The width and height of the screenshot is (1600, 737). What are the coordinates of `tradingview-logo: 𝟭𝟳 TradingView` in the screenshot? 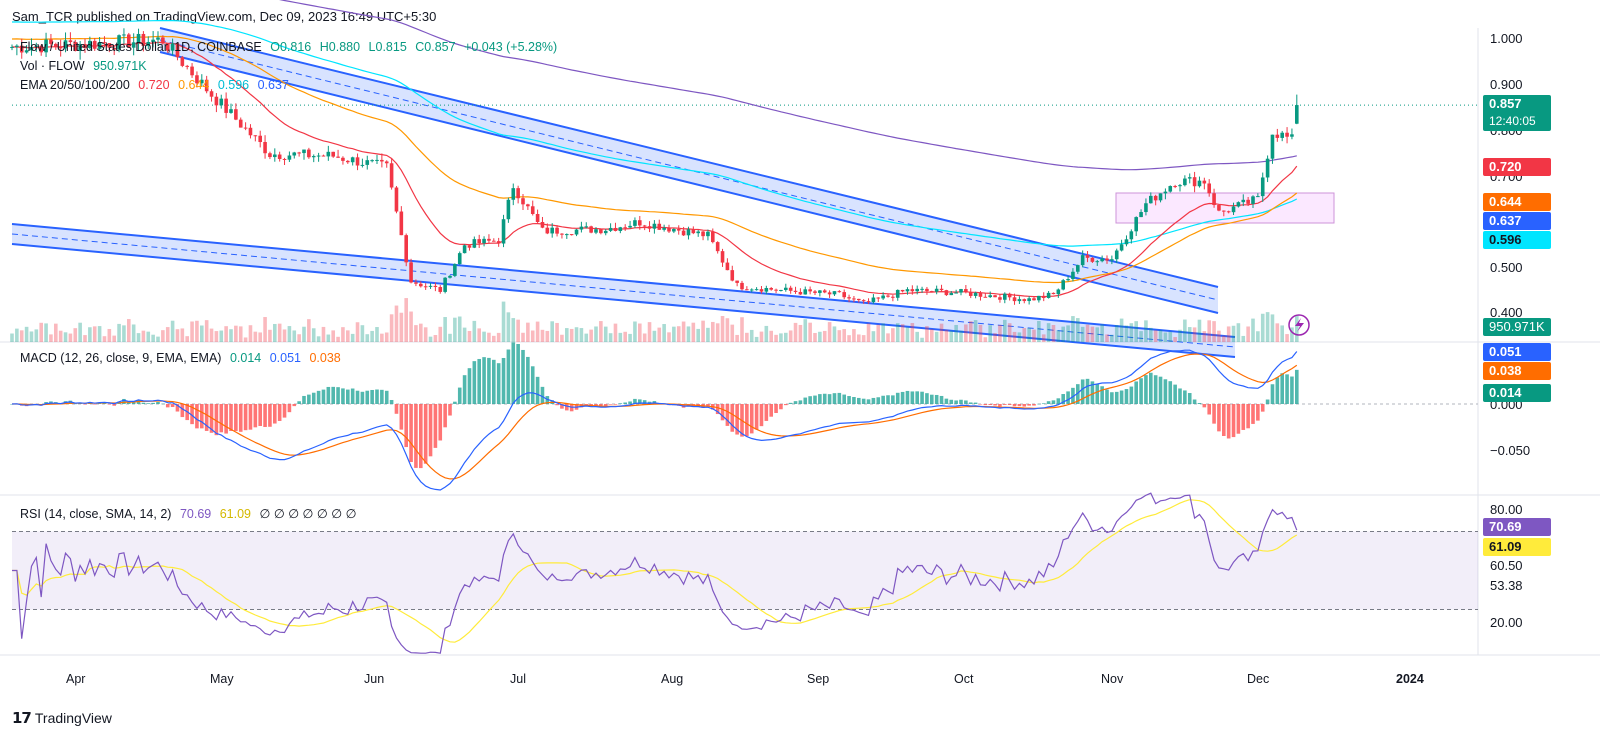 It's located at (62, 718).